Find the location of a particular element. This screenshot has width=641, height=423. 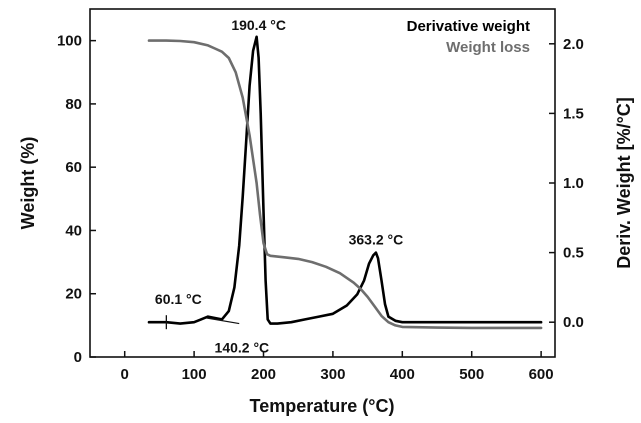

y-tick-label: 100 is located at coordinates (69, 41).